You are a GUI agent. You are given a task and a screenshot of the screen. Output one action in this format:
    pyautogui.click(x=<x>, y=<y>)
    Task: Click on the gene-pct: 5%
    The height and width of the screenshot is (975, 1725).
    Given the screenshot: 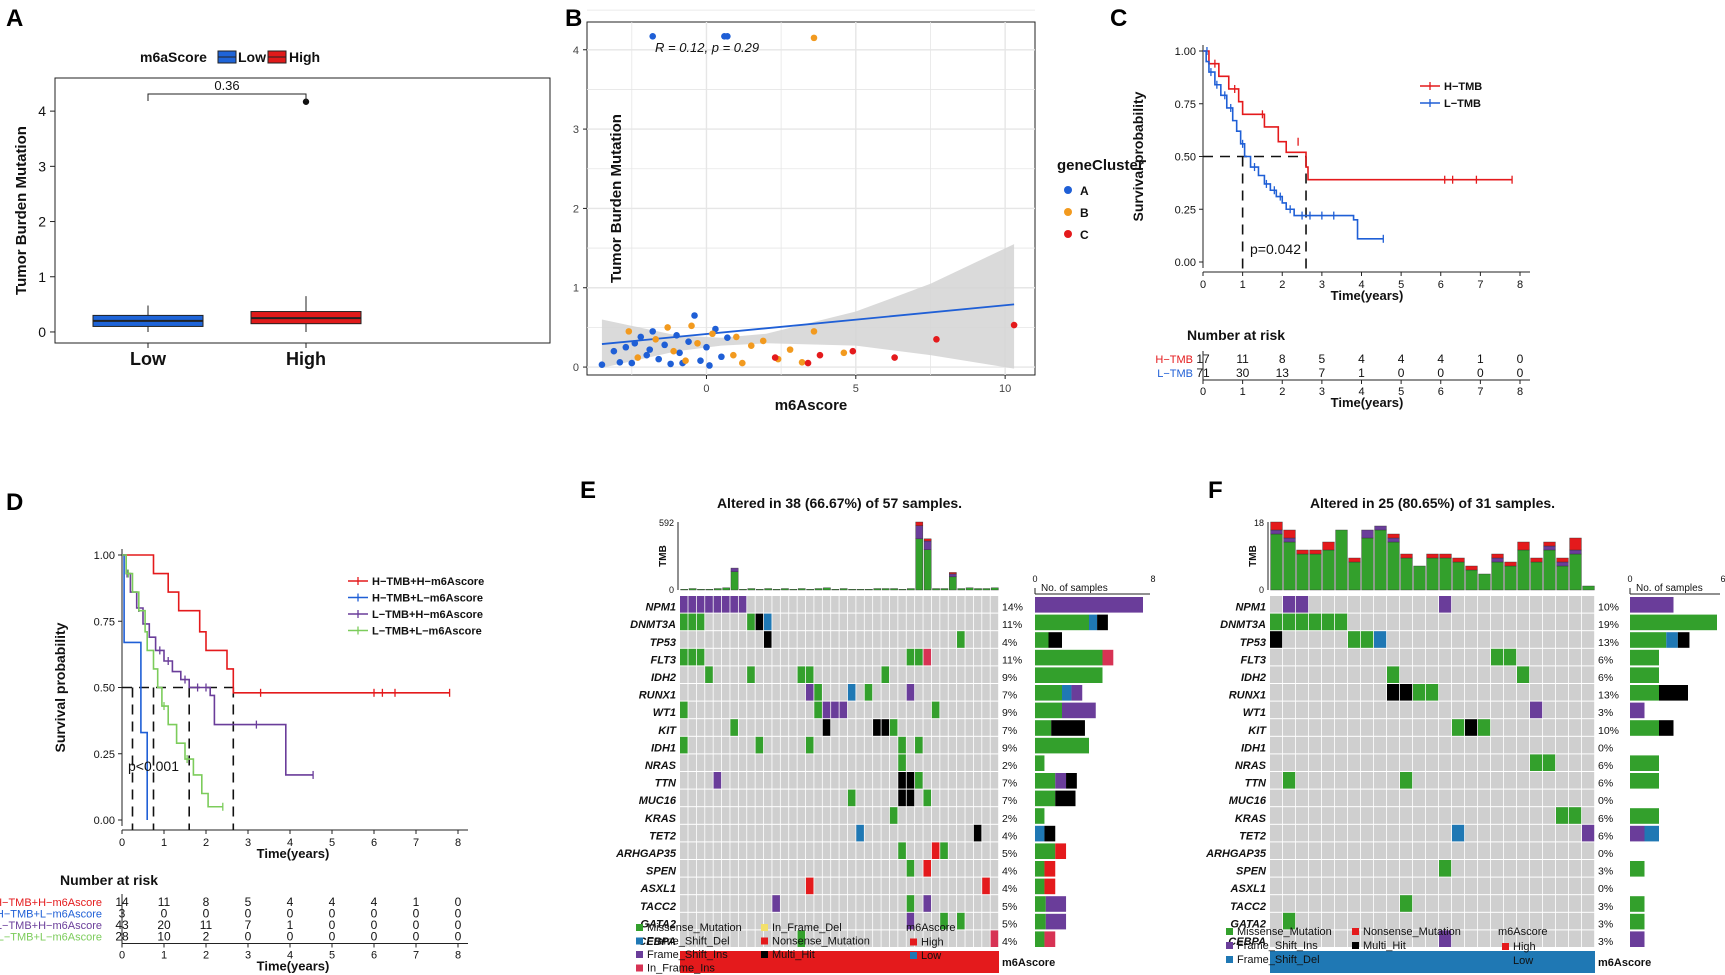 What is the action you would take?
    pyautogui.click(x=1009, y=907)
    